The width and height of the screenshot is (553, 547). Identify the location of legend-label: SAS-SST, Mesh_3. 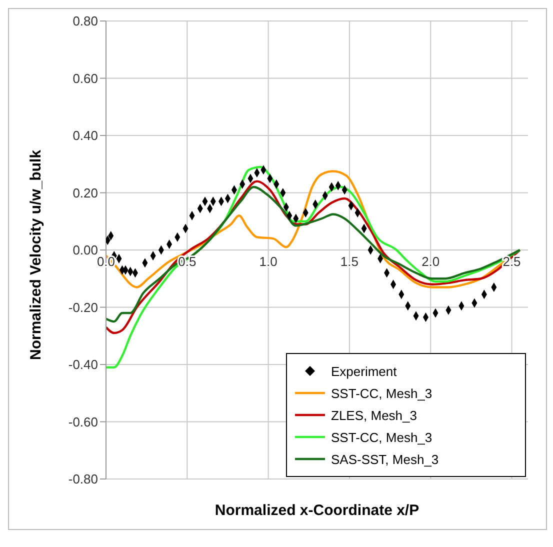
(385, 459).